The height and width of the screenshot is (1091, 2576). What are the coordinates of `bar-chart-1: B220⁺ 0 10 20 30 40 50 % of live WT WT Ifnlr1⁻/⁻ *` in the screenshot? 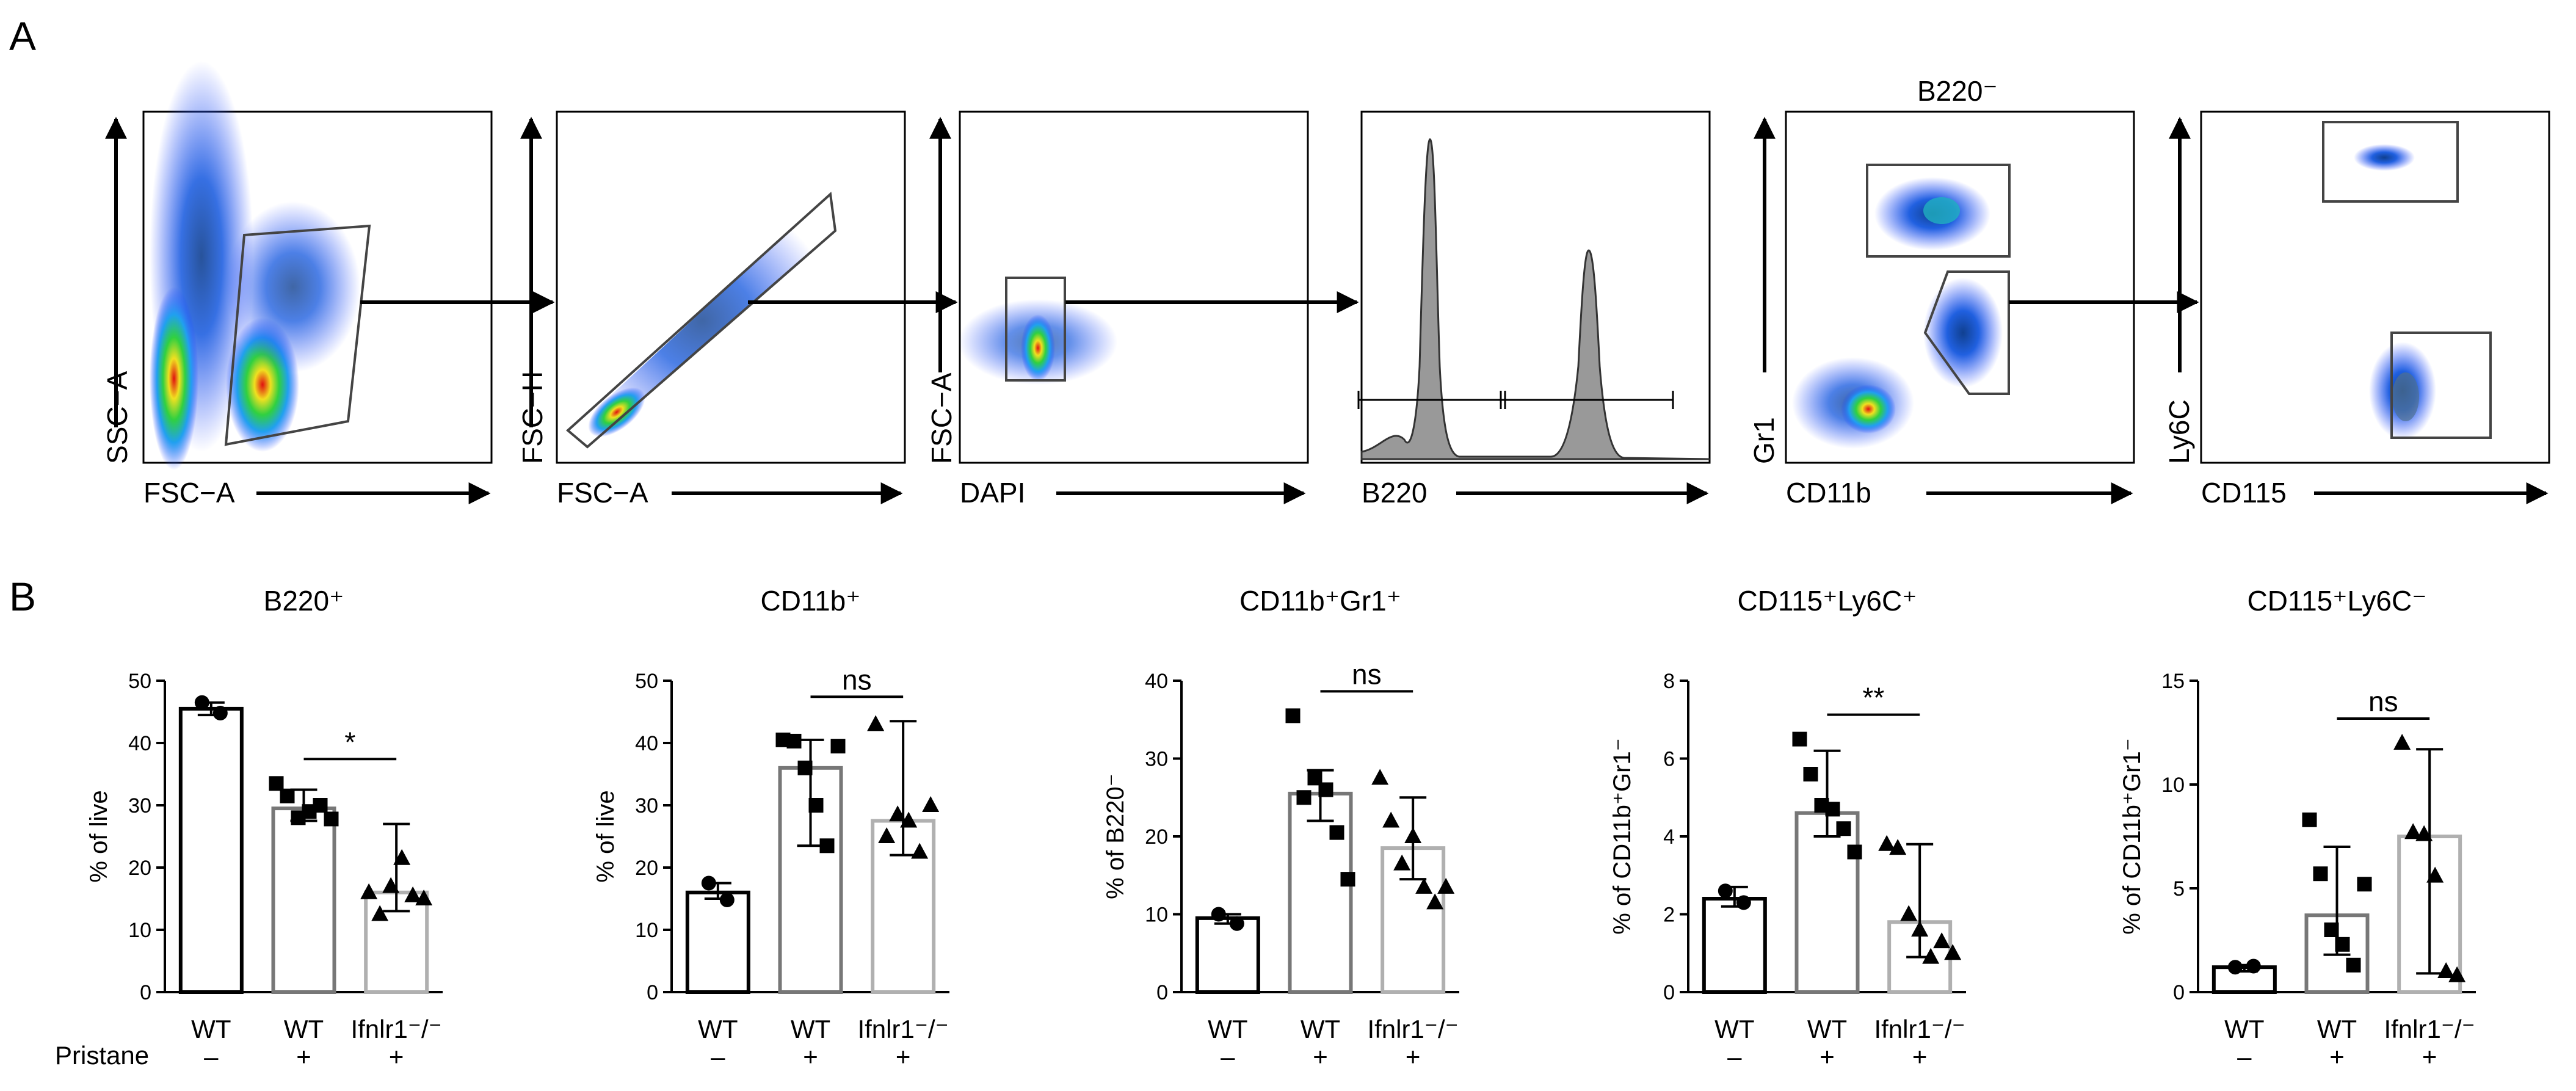 It's located at (264, 814).